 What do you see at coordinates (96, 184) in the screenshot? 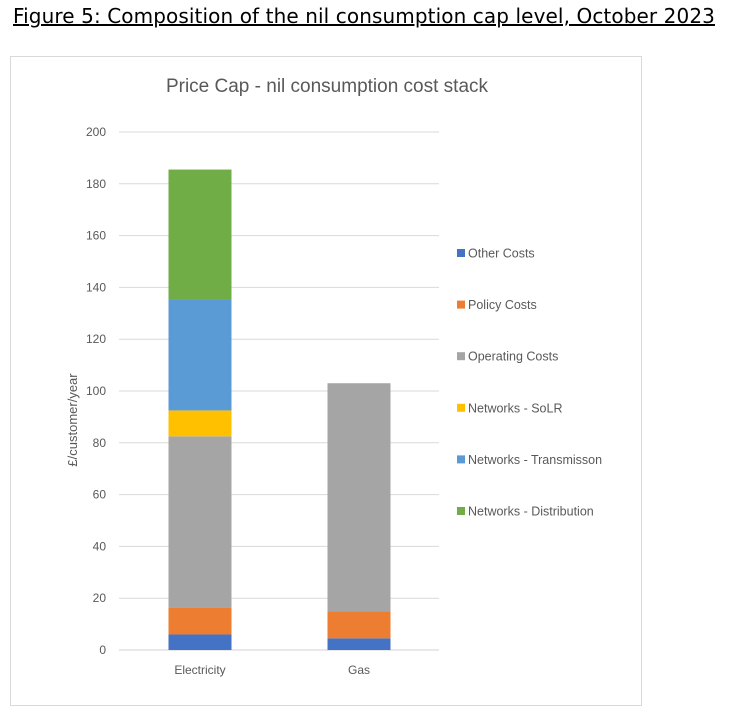
I see `y-tick-label: 180` at bounding box center [96, 184].